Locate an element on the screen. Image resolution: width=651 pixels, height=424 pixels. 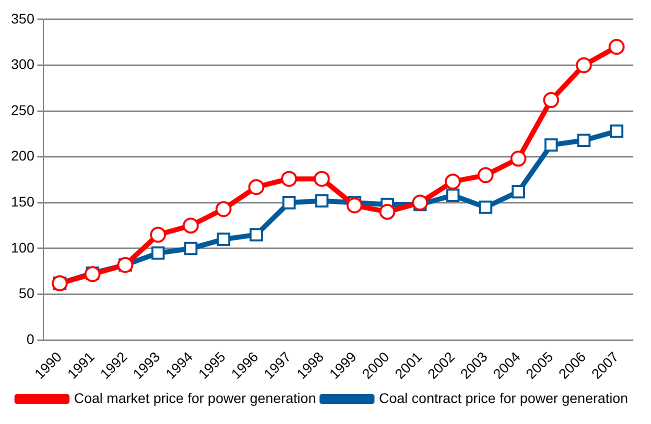
y-tick-label: 350 is located at coordinates (23, 18).